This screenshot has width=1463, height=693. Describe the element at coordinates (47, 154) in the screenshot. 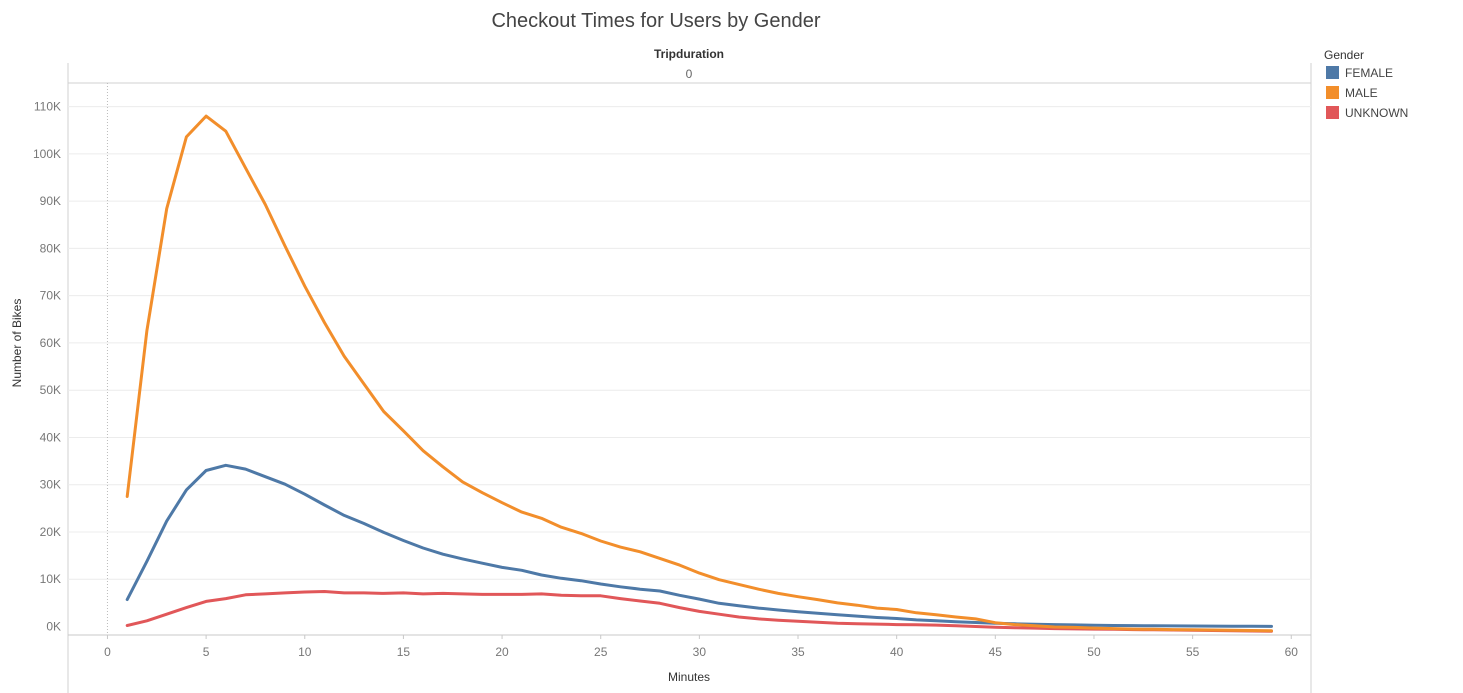

I see `y-tick-label: 100K` at that location.